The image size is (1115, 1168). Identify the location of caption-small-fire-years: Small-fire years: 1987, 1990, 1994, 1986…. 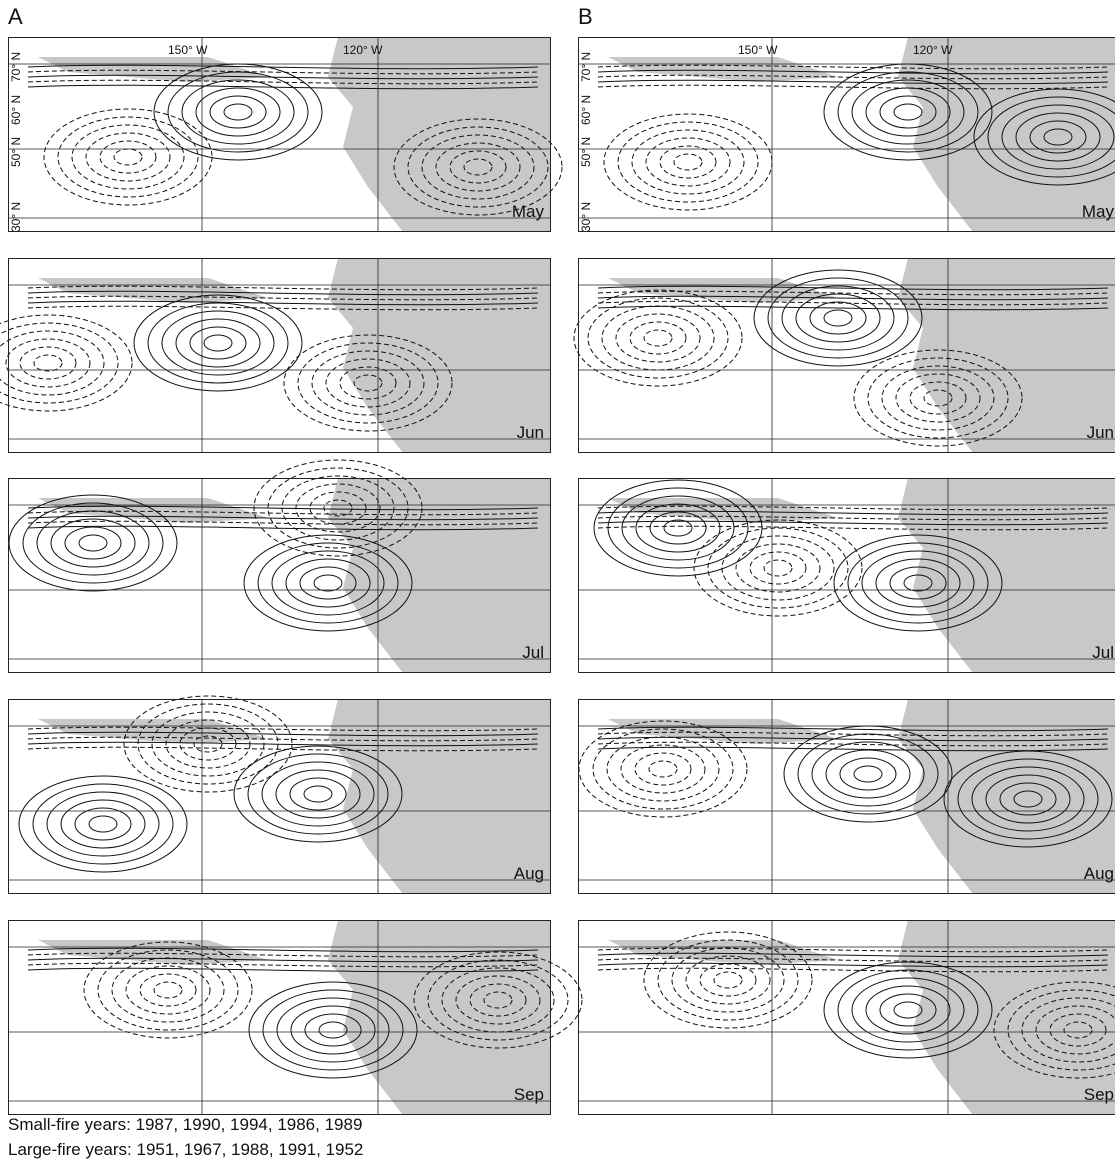
(185, 1124).